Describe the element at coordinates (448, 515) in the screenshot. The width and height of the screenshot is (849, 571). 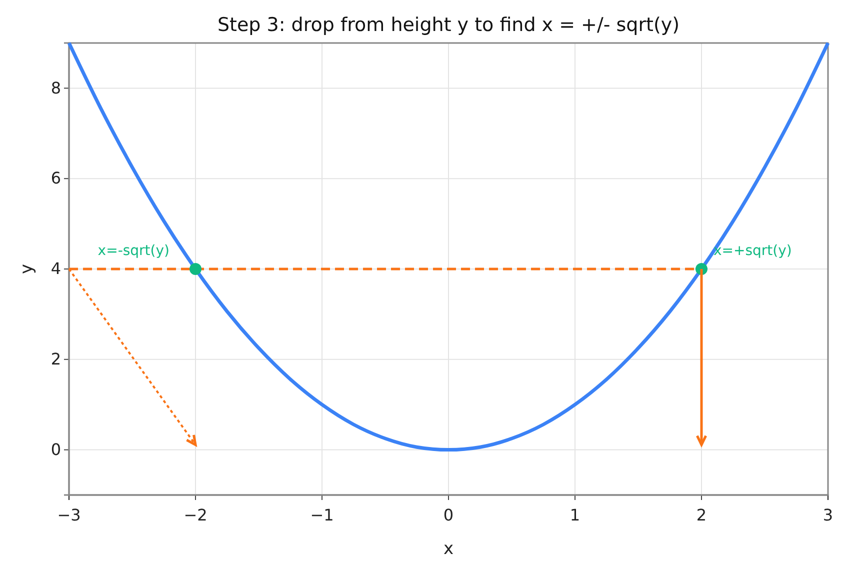
I see `x-tick-label: 0` at that location.